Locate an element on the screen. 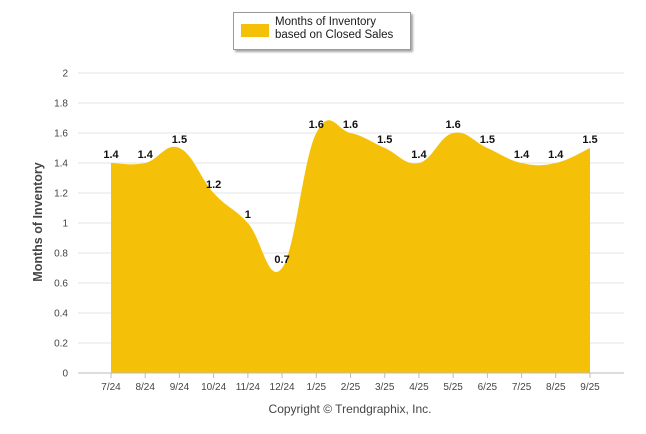 This screenshot has height=434, width=646. x-tick-label: 12/24 is located at coordinates (282, 387).